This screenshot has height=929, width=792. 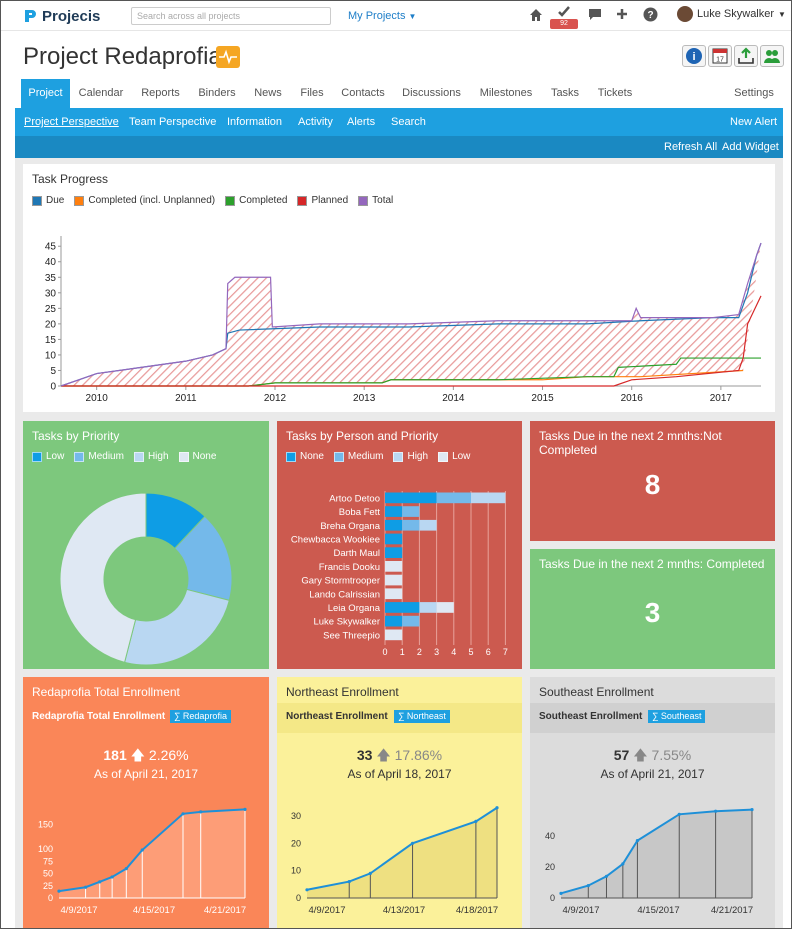 I want to click on plus-icon, so click(x=622, y=14).